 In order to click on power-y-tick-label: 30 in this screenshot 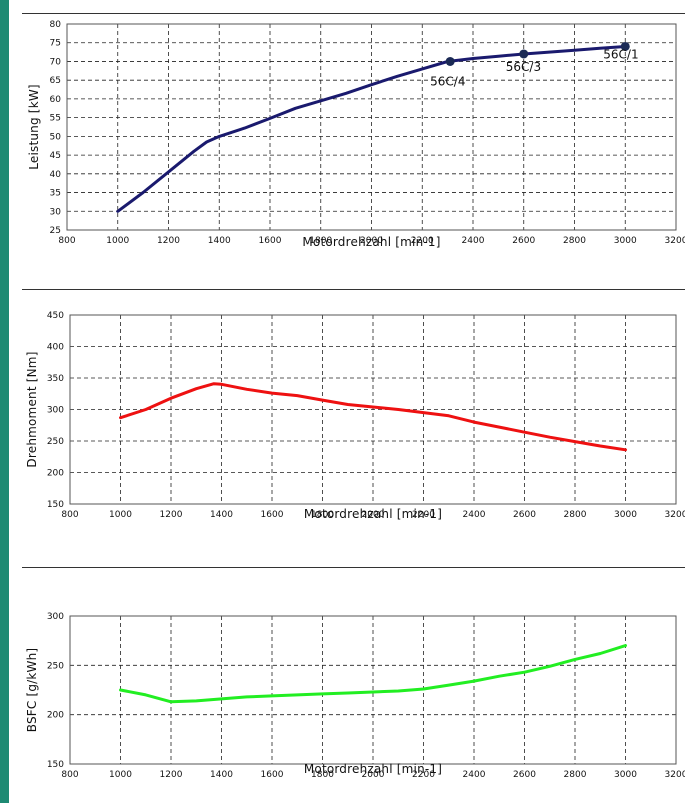, I will do `click(56, 212)`.